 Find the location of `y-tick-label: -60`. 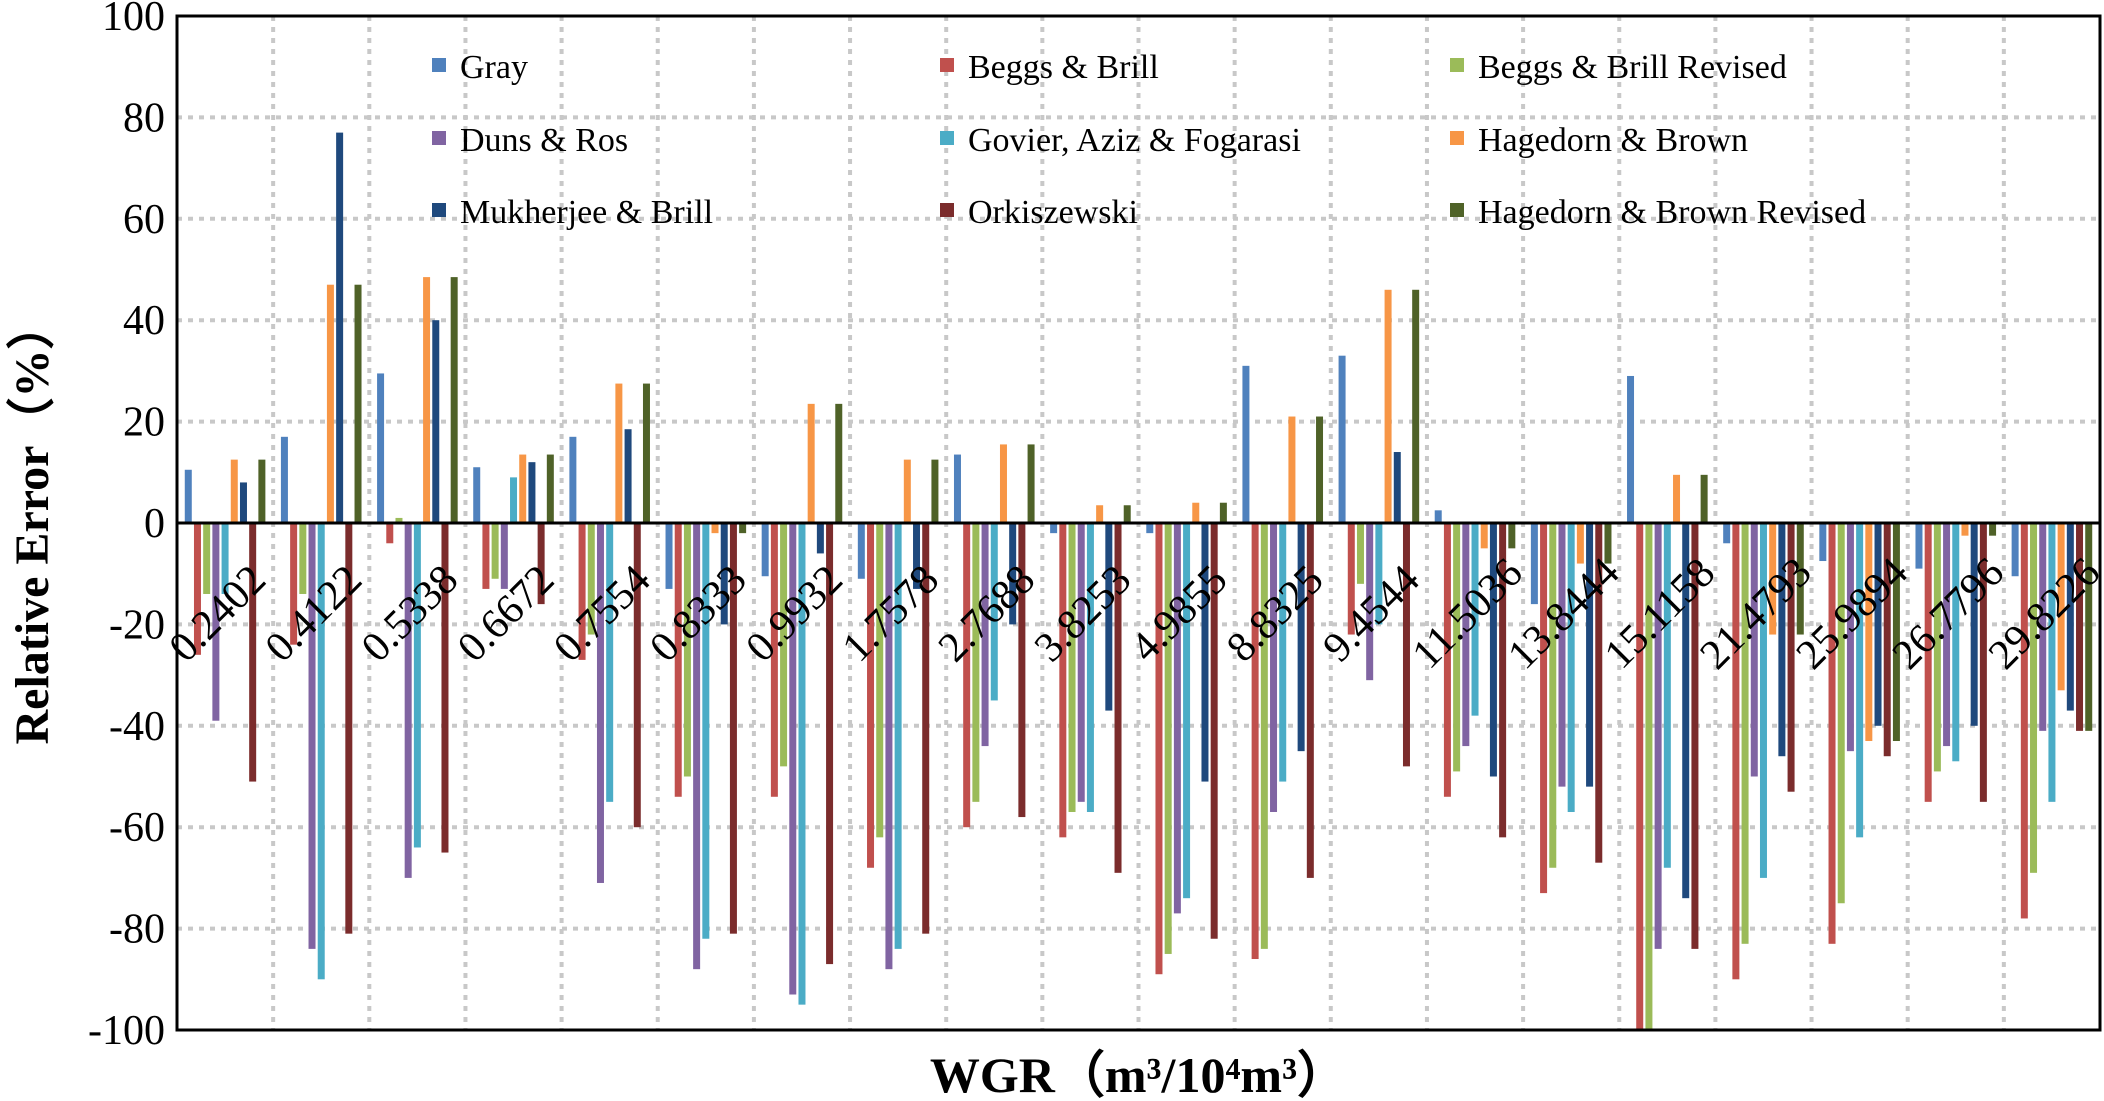

y-tick-label: -60 is located at coordinates (137, 828).